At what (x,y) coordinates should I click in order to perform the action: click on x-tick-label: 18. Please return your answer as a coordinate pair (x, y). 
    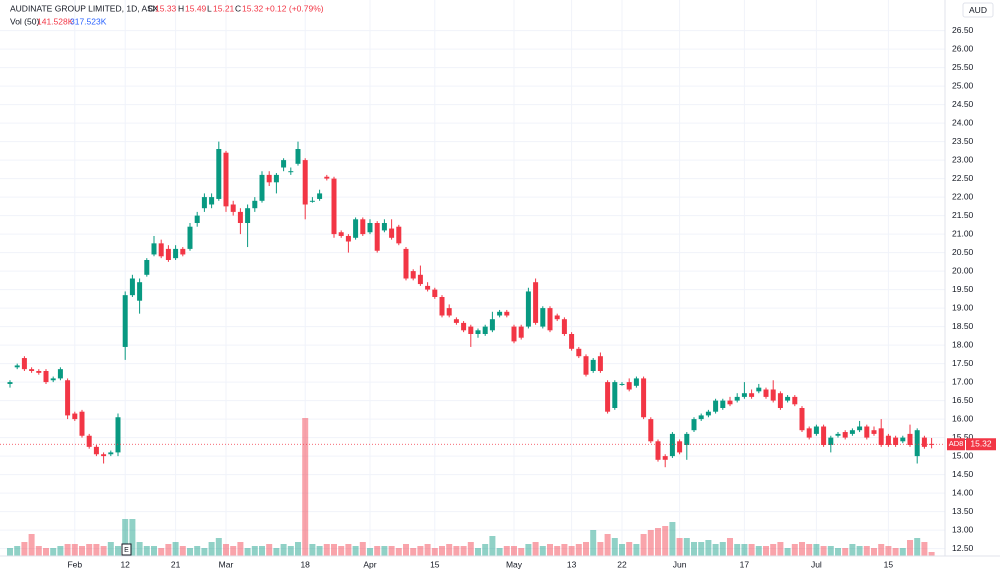
    Looking at the image, I should click on (305, 564).